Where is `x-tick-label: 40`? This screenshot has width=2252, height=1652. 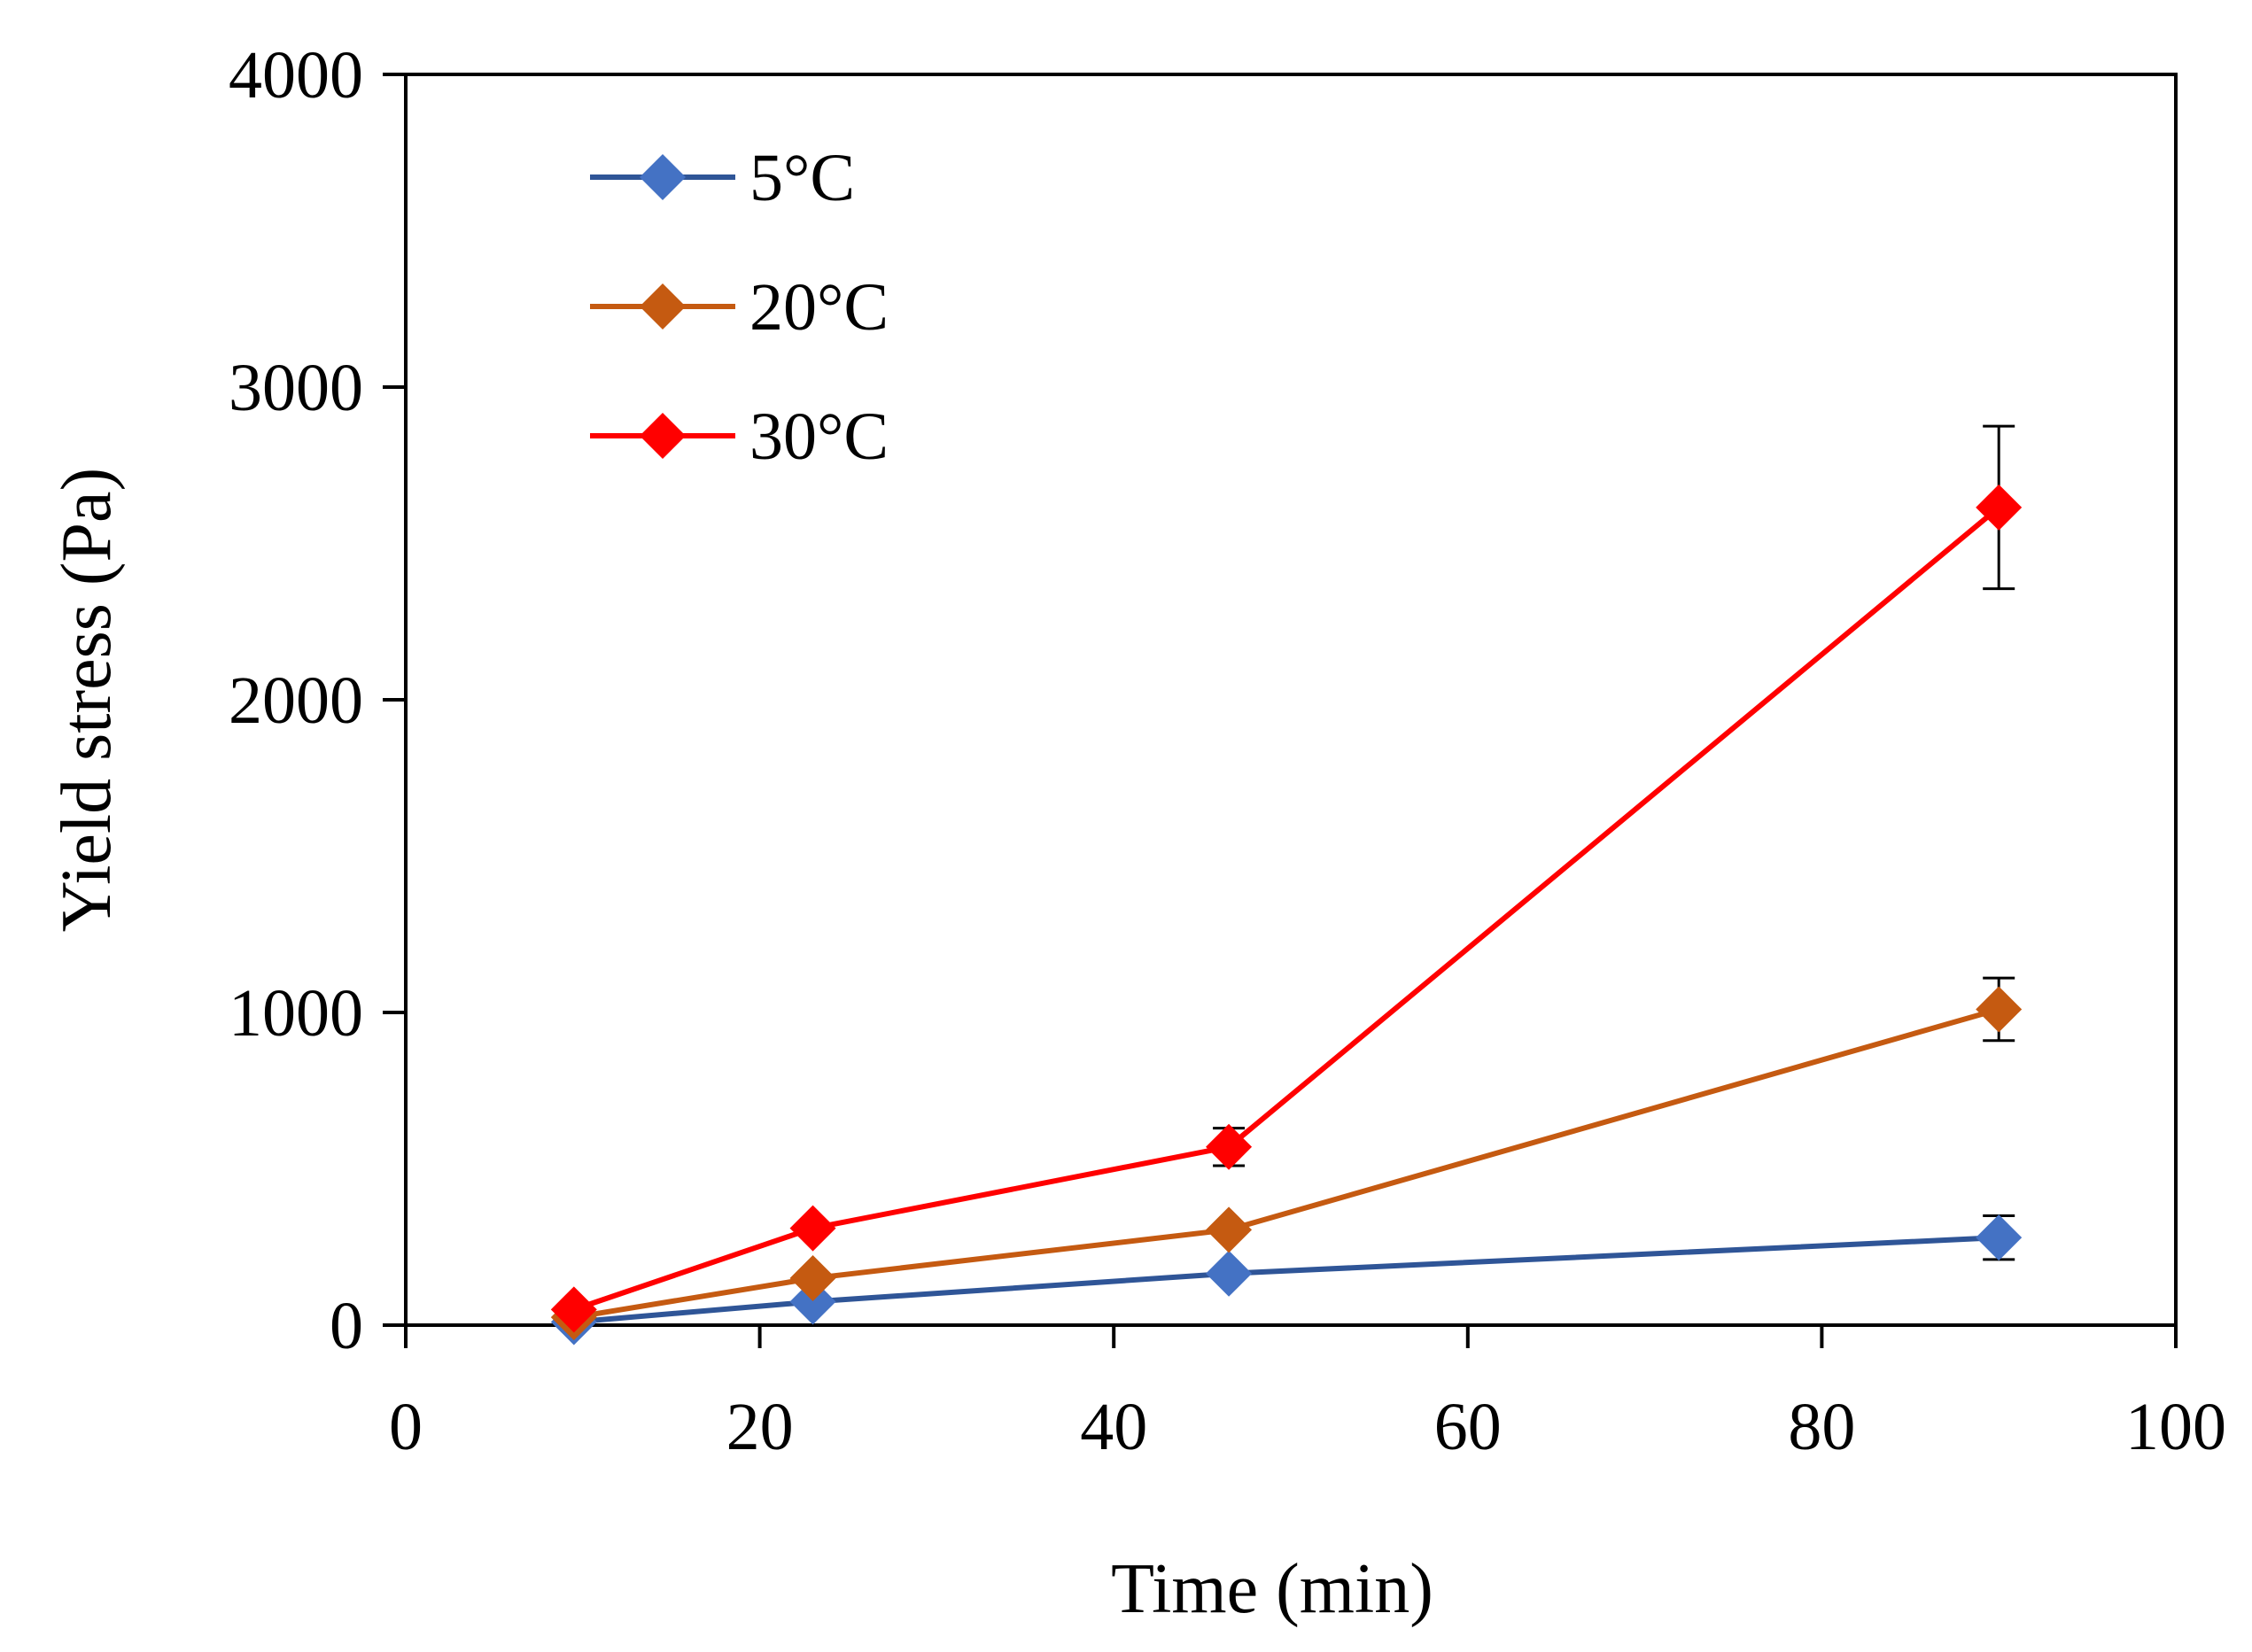
x-tick-label: 40 is located at coordinates (1113, 1427).